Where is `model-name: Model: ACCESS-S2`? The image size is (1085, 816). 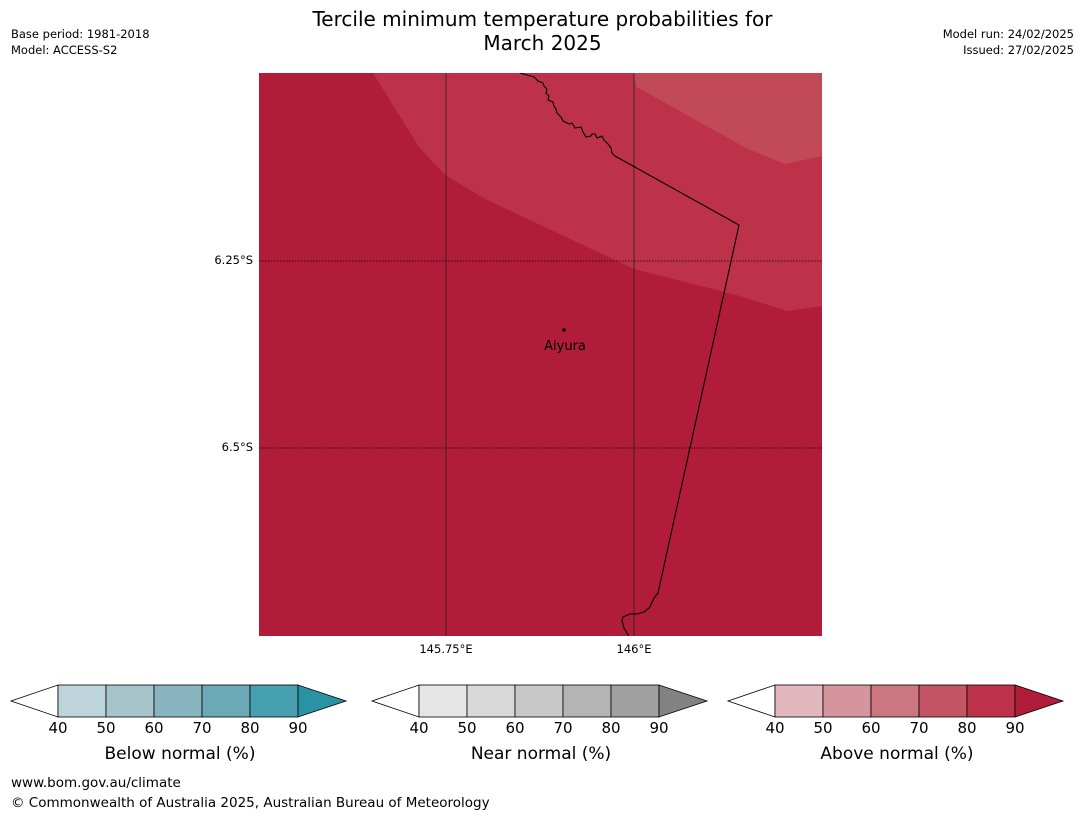
model-name: Model: ACCESS-S2 is located at coordinates (64, 50).